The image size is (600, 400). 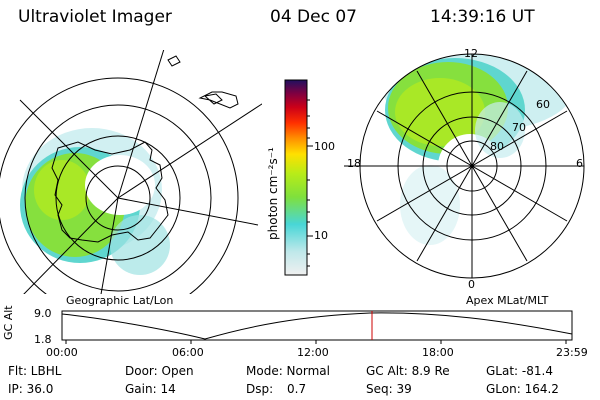 What do you see at coordinates (288, 371) in the screenshot?
I see `mode-status: Mode: Normal` at bounding box center [288, 371].